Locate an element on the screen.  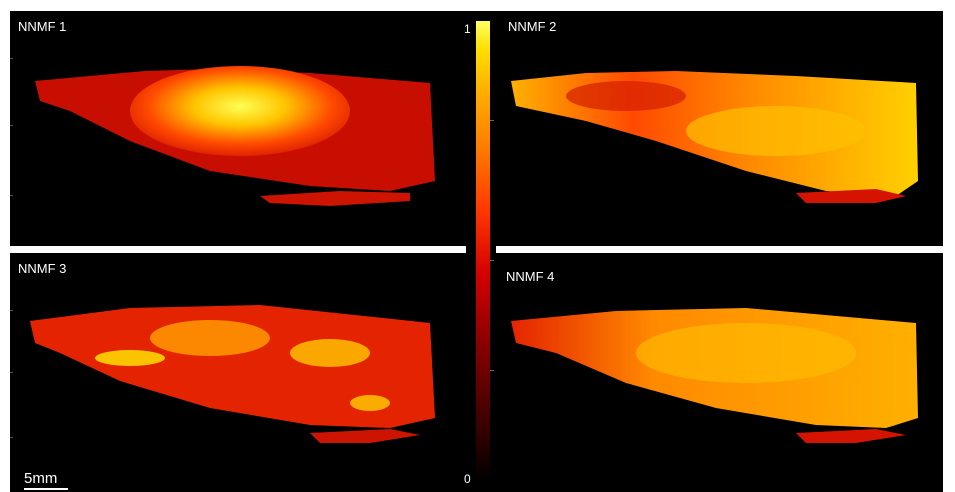
panel-label: NNMF 4 is located at coordinates (530, 276).